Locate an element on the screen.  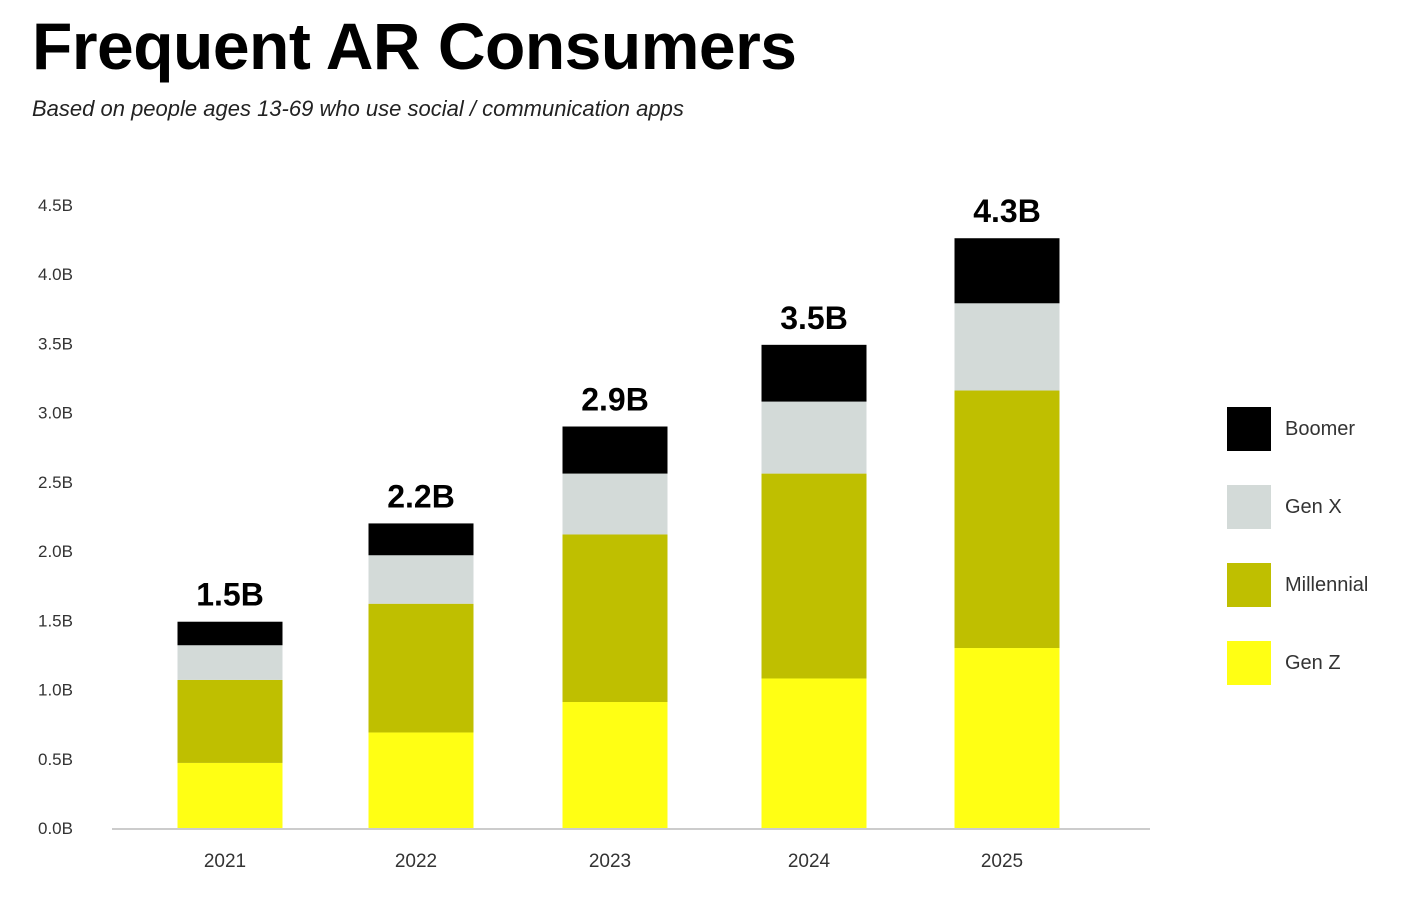
total-label: 2.9B is located at coordinates (615, 400).